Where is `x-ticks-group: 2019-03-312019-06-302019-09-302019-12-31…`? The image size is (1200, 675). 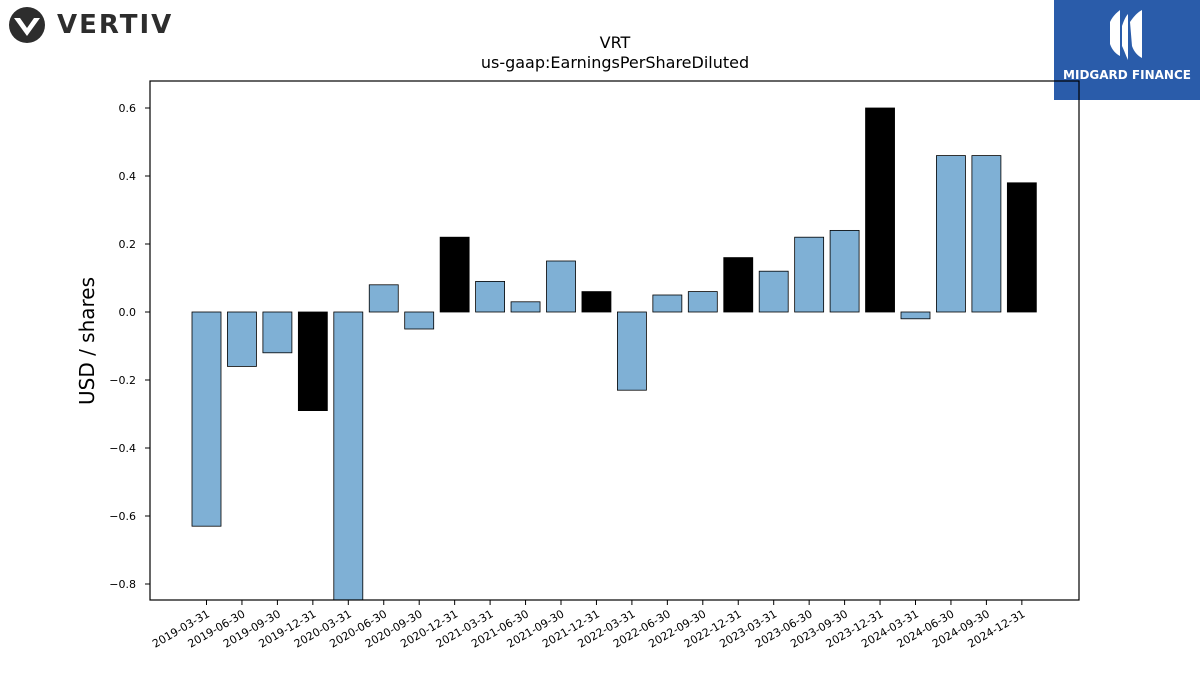
x-ticks-group: 2019-03-312019-06-302019-09-302019-12-31… is located at coordinates (588, 625).